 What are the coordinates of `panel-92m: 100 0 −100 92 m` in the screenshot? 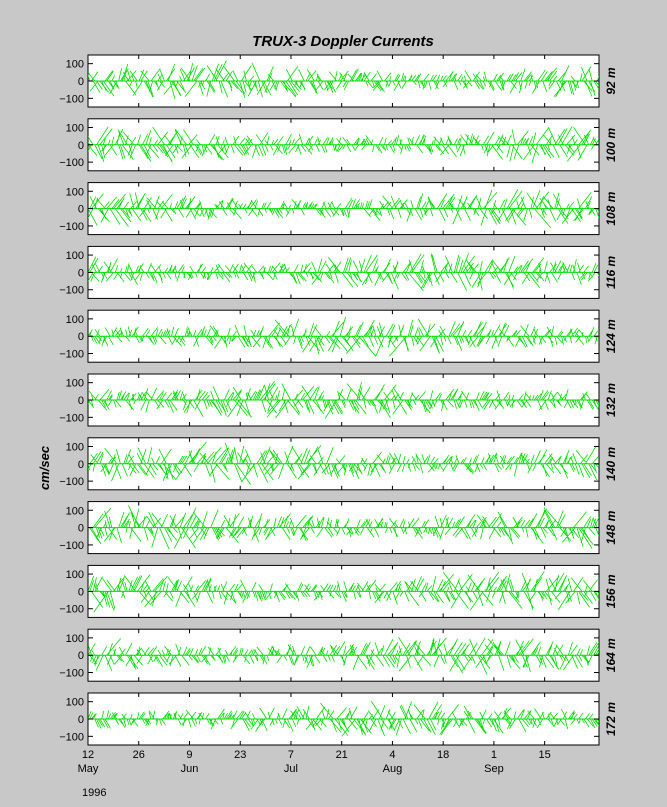 It's located at (338, 81).